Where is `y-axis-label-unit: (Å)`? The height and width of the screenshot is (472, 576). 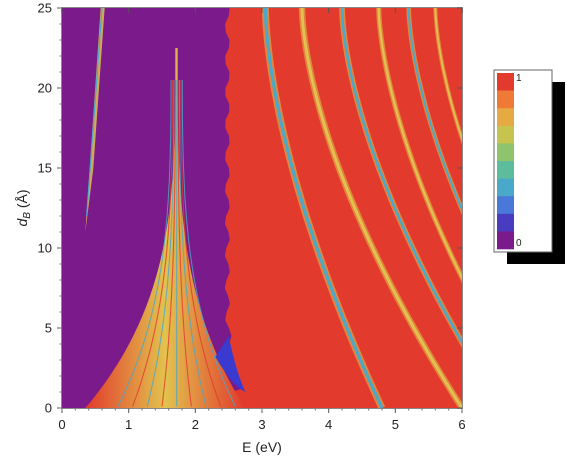
y-axis-label-unit: (Å) is located at coordinates (22, 200).